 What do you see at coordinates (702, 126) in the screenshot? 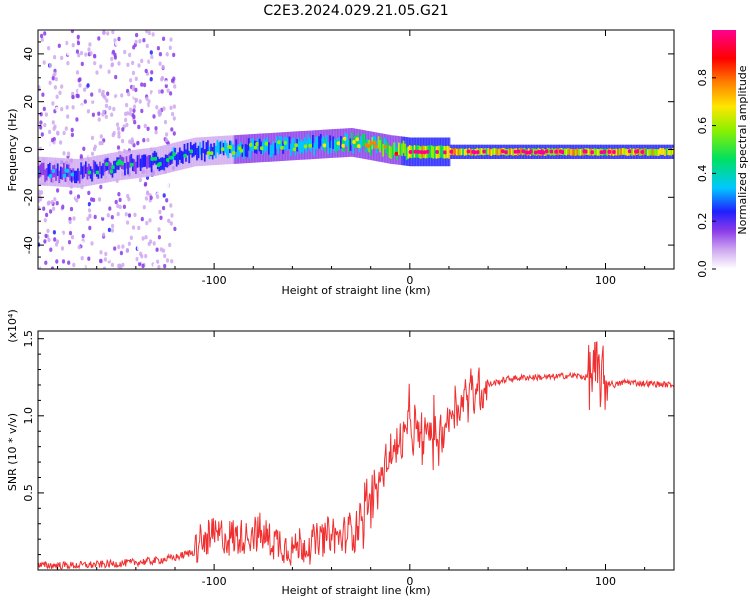
I see `colorbar-tick-label: 0.6` at bounding box center [702, 126].